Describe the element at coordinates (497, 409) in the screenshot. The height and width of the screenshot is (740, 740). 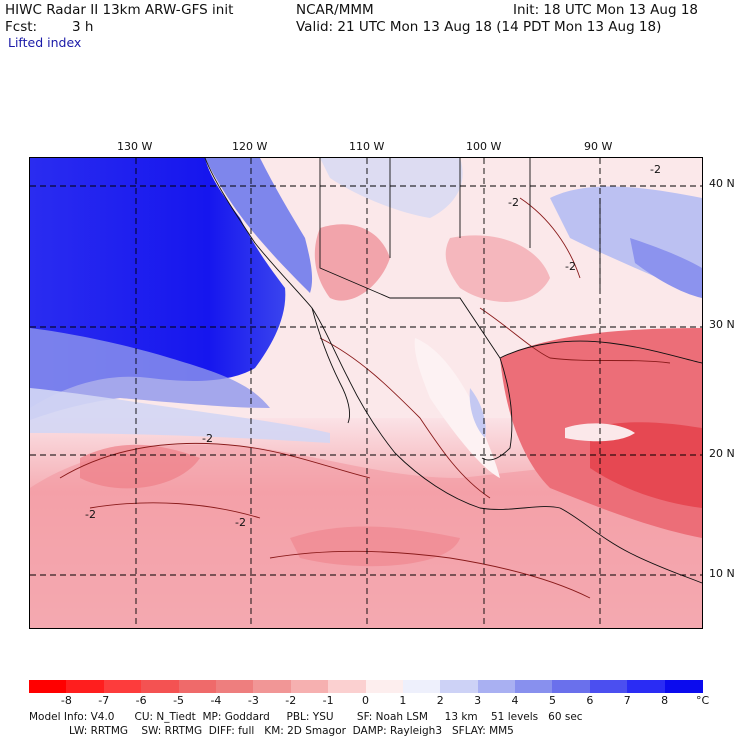
I see `gulf-coast-mexico` at that location.